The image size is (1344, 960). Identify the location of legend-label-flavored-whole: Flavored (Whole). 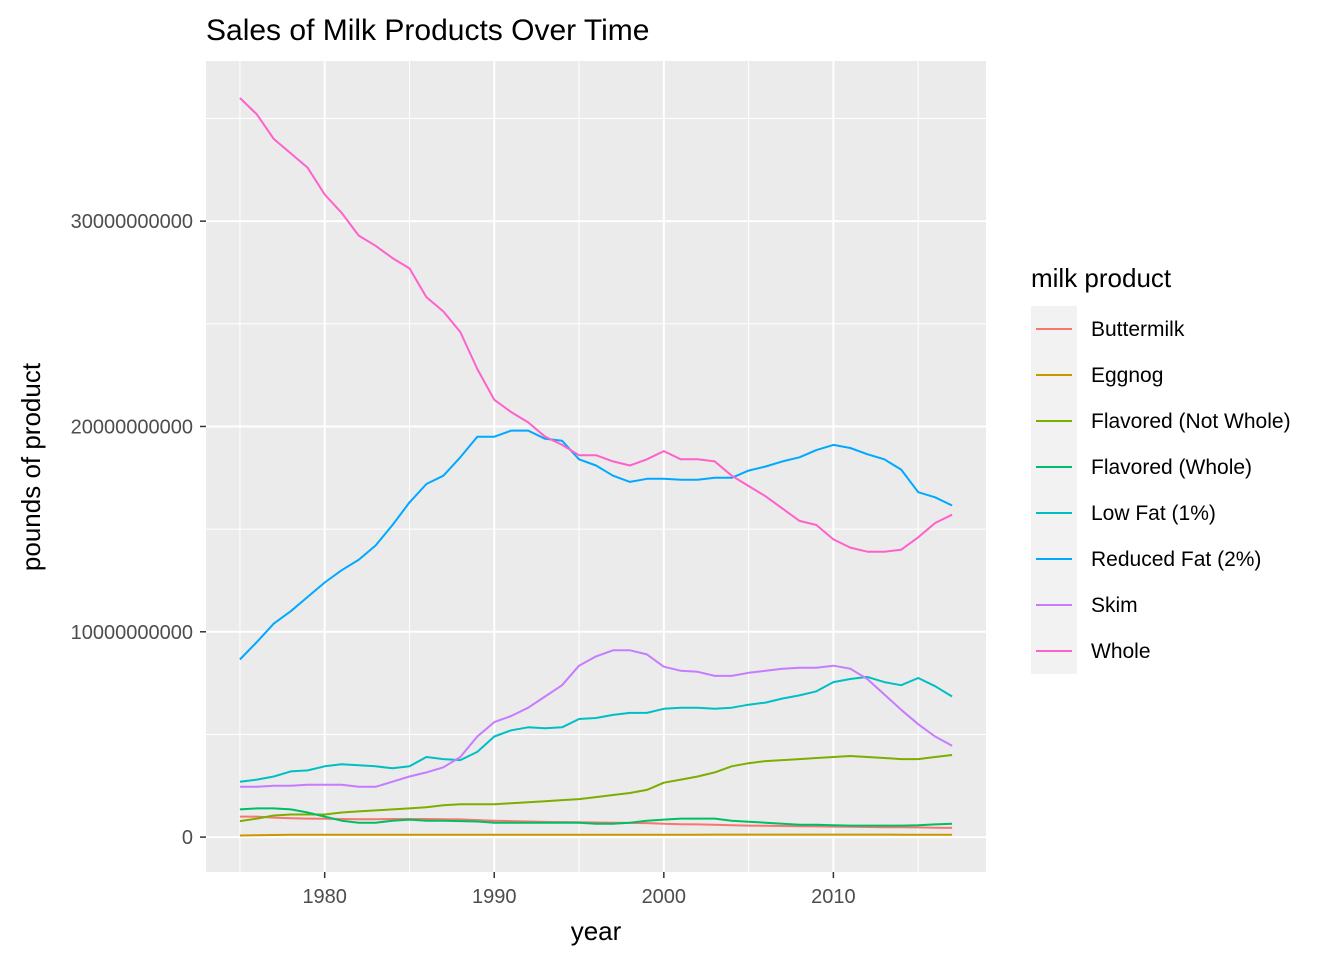
(1171, 467).